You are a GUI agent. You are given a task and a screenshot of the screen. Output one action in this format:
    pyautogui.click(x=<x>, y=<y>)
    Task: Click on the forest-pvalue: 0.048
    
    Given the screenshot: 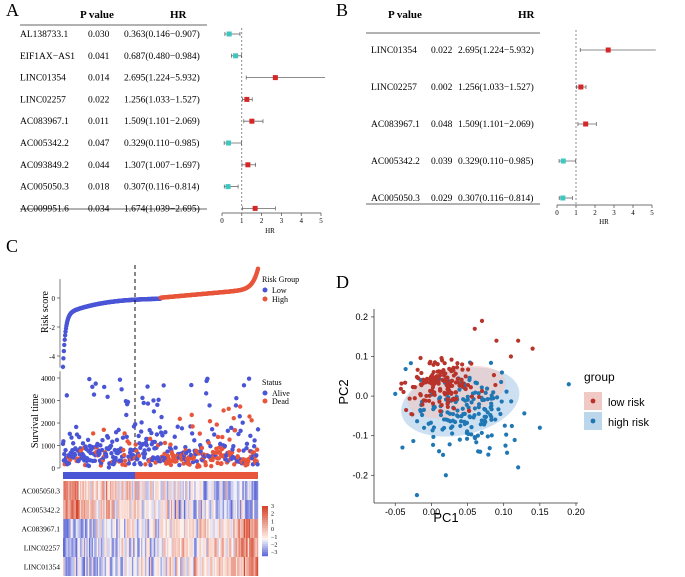 What is the action you would take?
    pyautogui.click(x=442, y=125)
    